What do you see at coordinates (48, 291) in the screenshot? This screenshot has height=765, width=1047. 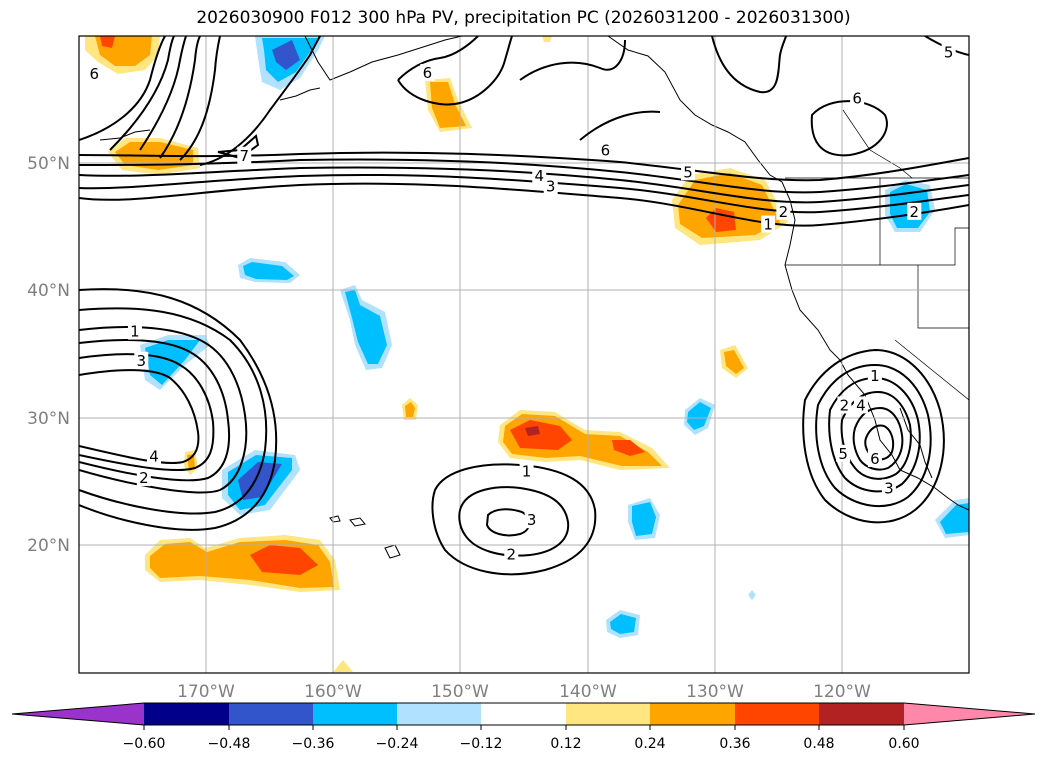 I see `lat-tick-label: 40°N` at bounding box center [48, 291].